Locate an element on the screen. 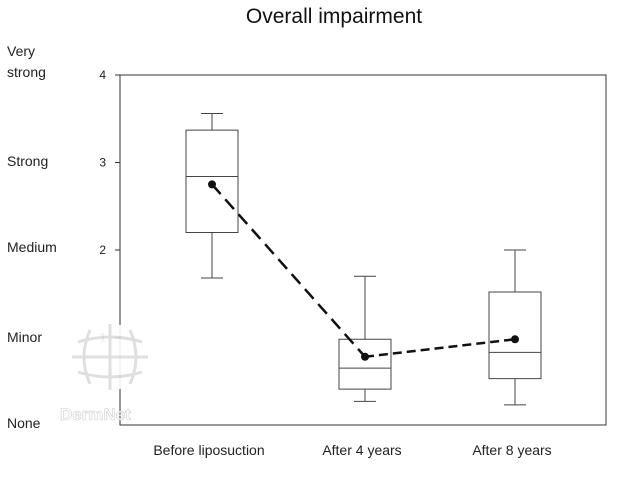  y-category-very-strong-line1: Very is located at coordinates (21, 51).